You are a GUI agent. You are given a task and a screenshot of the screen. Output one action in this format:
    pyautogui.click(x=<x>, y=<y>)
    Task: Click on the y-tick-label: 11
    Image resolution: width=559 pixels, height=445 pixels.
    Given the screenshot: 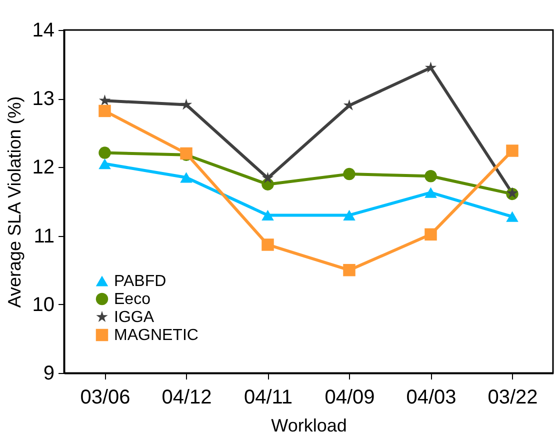 What is the action you would take?
    pyautogui.click(x=44, y=236)
    